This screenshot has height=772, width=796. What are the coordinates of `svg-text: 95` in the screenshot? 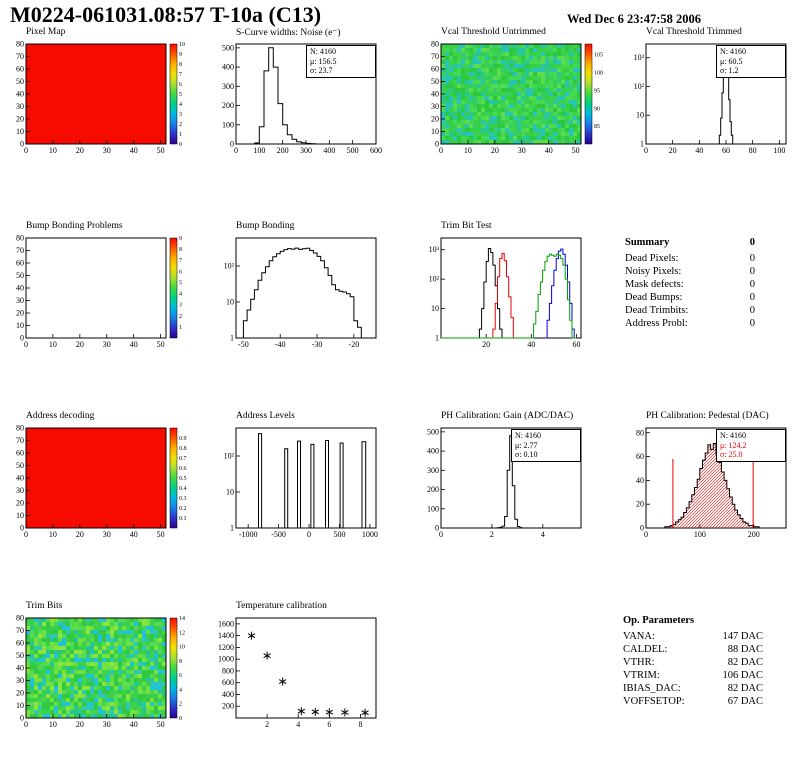 It's located at (597, 91).